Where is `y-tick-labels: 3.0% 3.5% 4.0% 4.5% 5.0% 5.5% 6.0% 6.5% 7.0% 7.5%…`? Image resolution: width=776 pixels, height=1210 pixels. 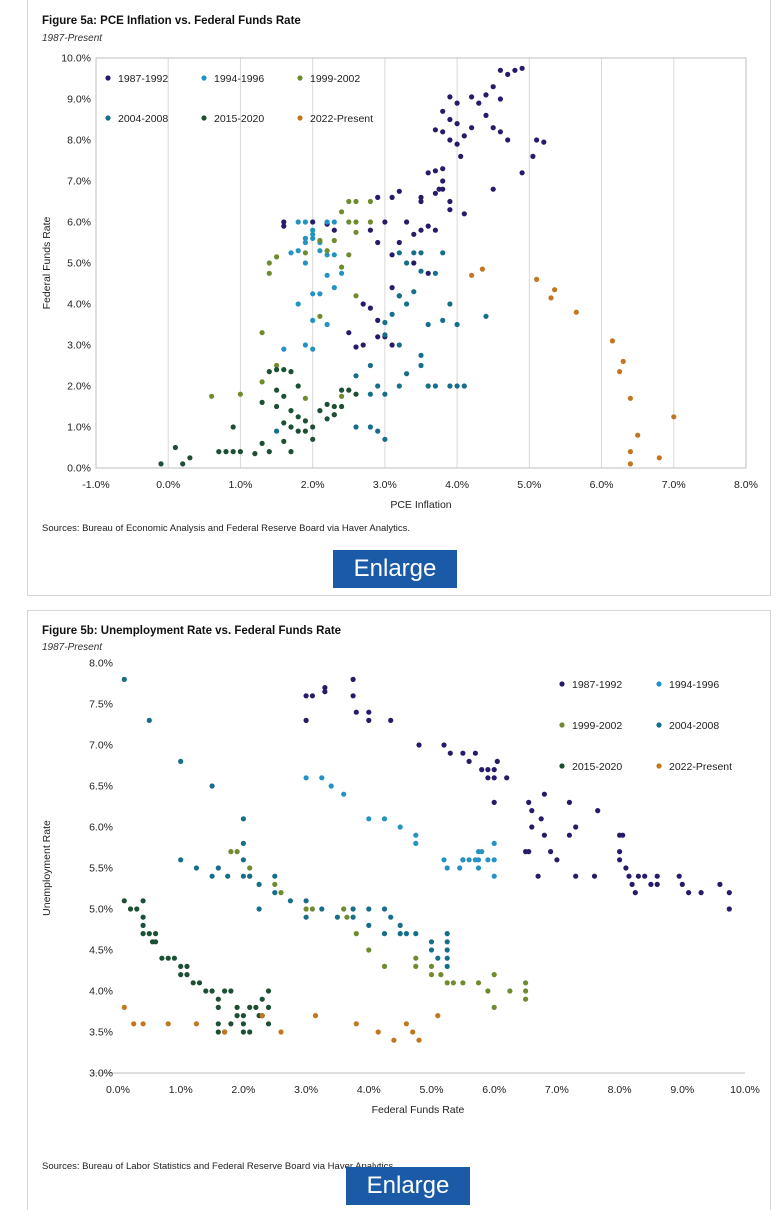 y-tick-labels: 3.0% 3.5% 4.0% 4.5% 5.0% 5.5% 6.0% 6.5% 7.0% 7.5%… is located at coordinates (101, 869).